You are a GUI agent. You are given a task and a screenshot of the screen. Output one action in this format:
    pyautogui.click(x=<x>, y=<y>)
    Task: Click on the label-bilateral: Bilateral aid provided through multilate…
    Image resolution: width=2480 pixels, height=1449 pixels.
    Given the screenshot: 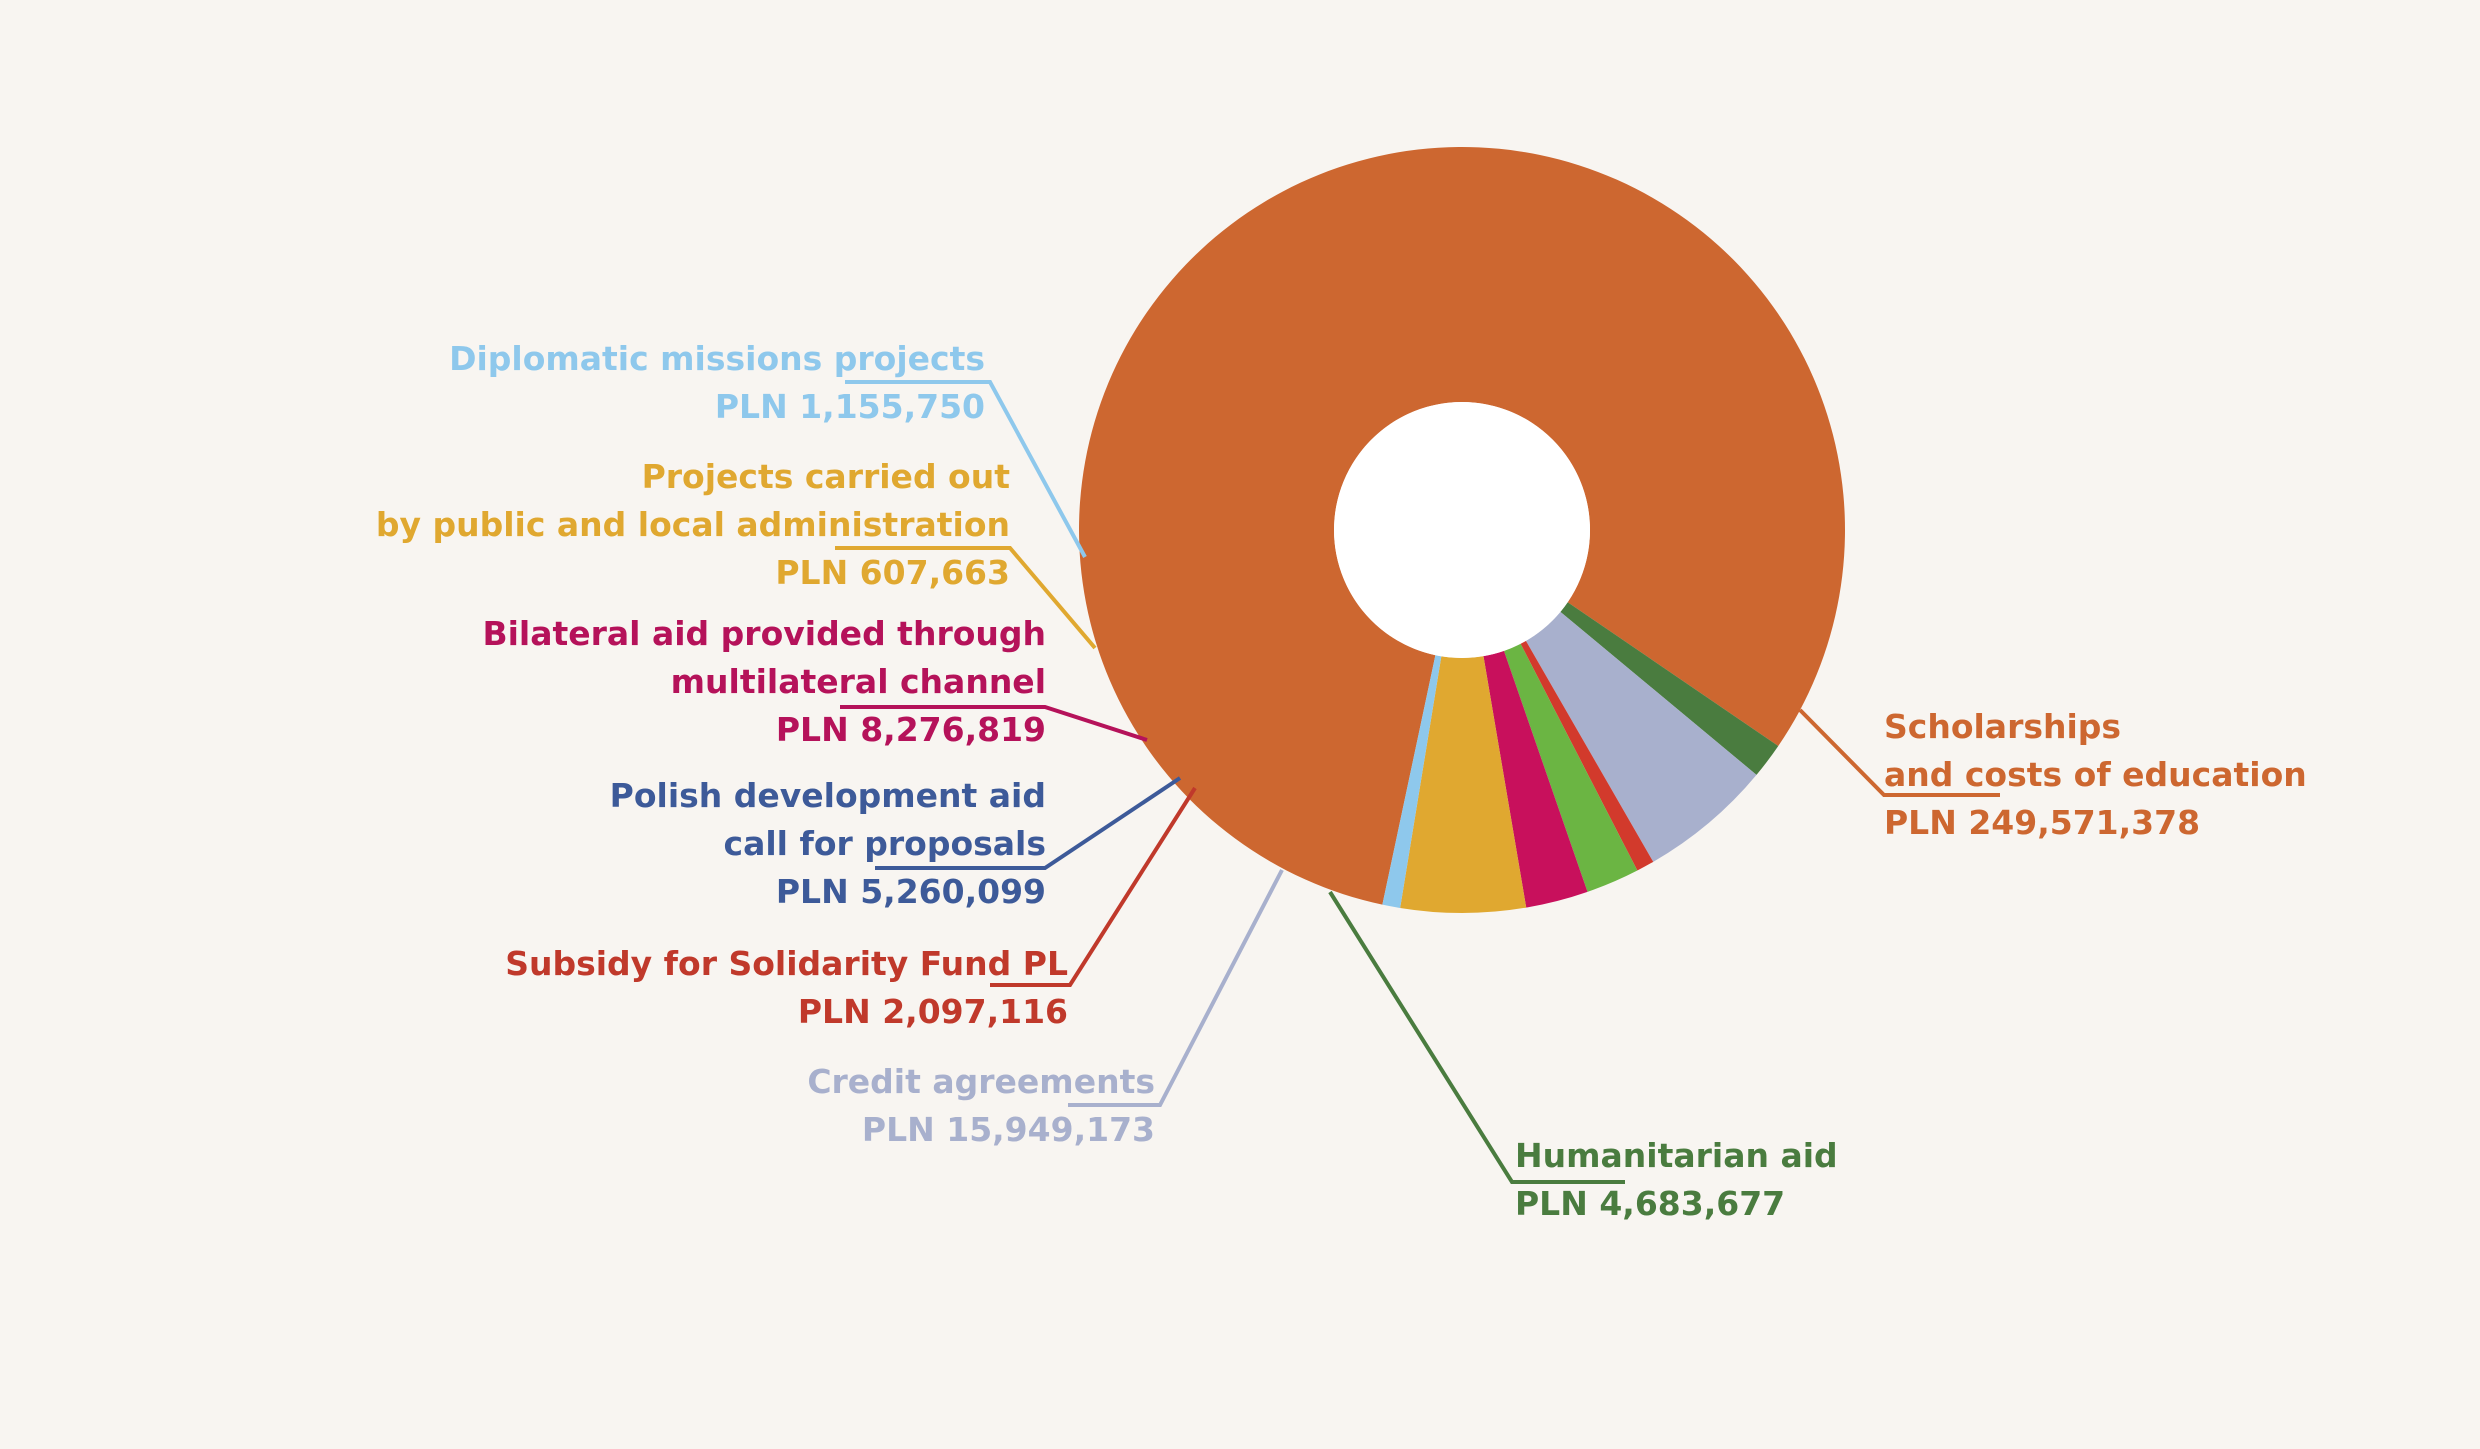 What is the action you would take?
    pyautogui.click(x=764, y=682)
    